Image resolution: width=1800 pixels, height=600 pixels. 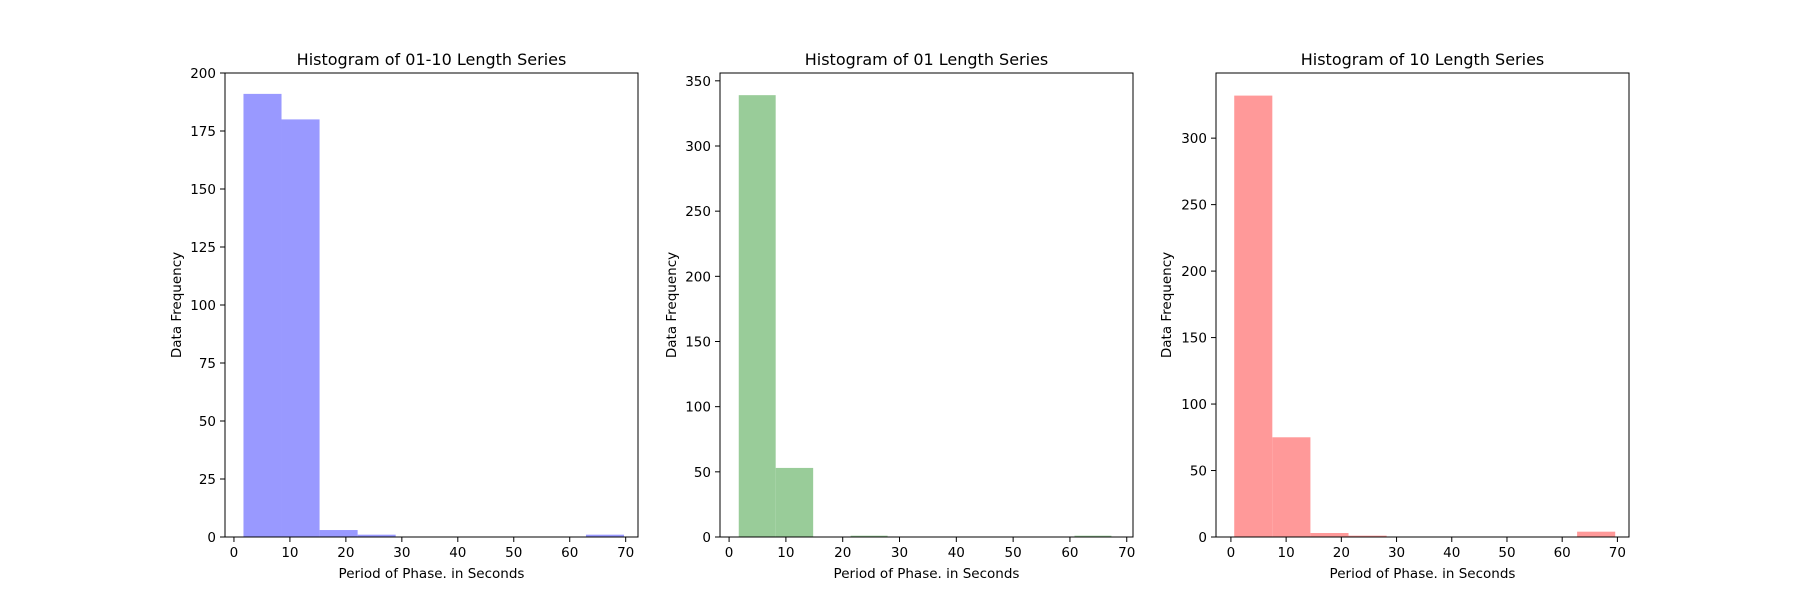 What do you see at coordinates (702, 310) in the screenshot?
I see `y-axis-ticks: 0 50 100 150 200 250 300 350` at bounding box center [702, 310].